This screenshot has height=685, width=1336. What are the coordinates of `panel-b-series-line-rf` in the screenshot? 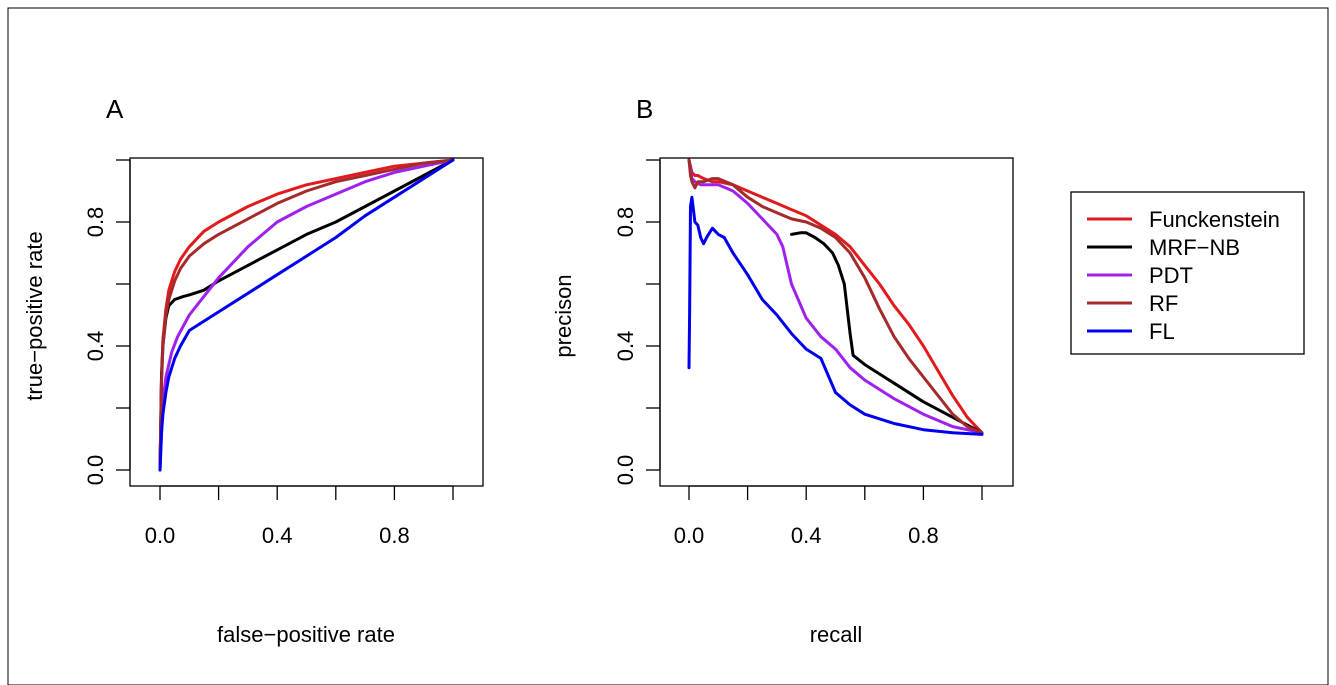 It's located at (835, 296).